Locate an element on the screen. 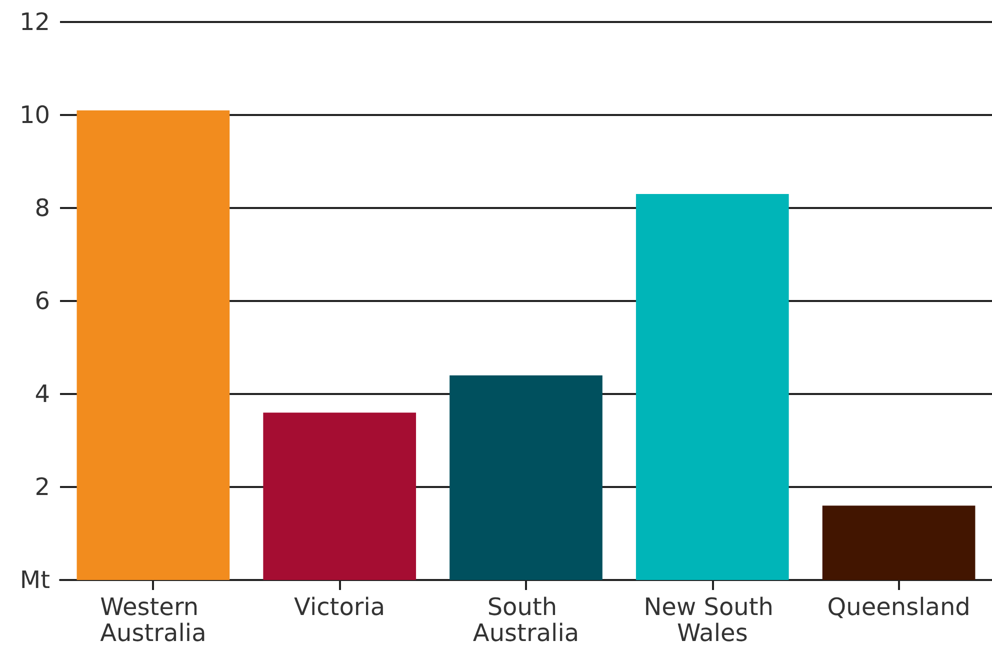  x-tick-label: New South Wales is located at coordinates (713, 620).